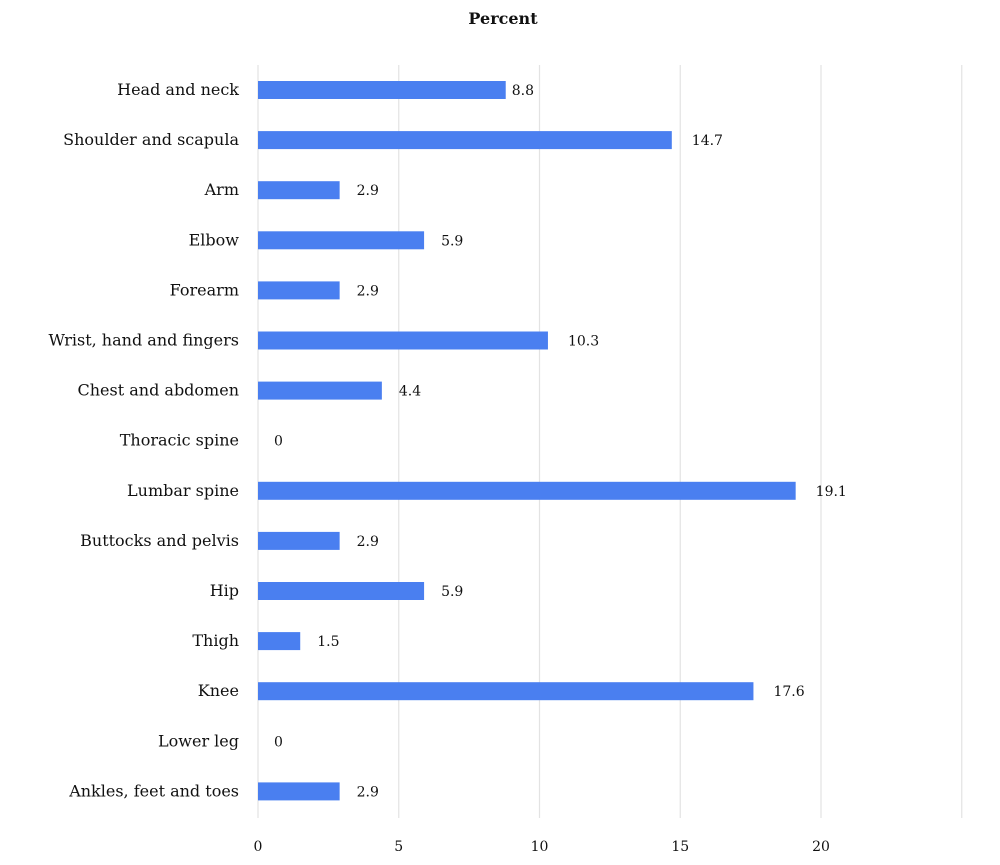 Image resolution: width=1000 pixels, height=865 pixels. I want to click on data-label: 1.5, so click(328, 642).